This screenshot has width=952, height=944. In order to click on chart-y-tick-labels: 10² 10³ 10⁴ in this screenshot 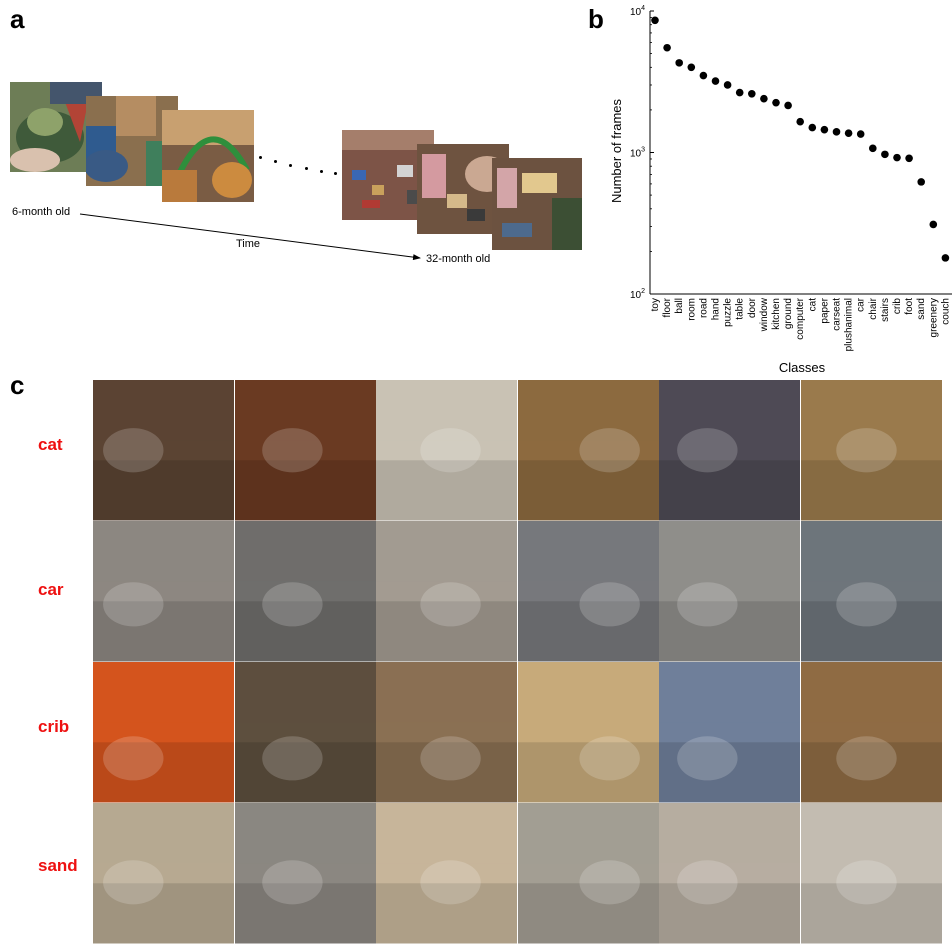, I will do `click(637, 153)`.